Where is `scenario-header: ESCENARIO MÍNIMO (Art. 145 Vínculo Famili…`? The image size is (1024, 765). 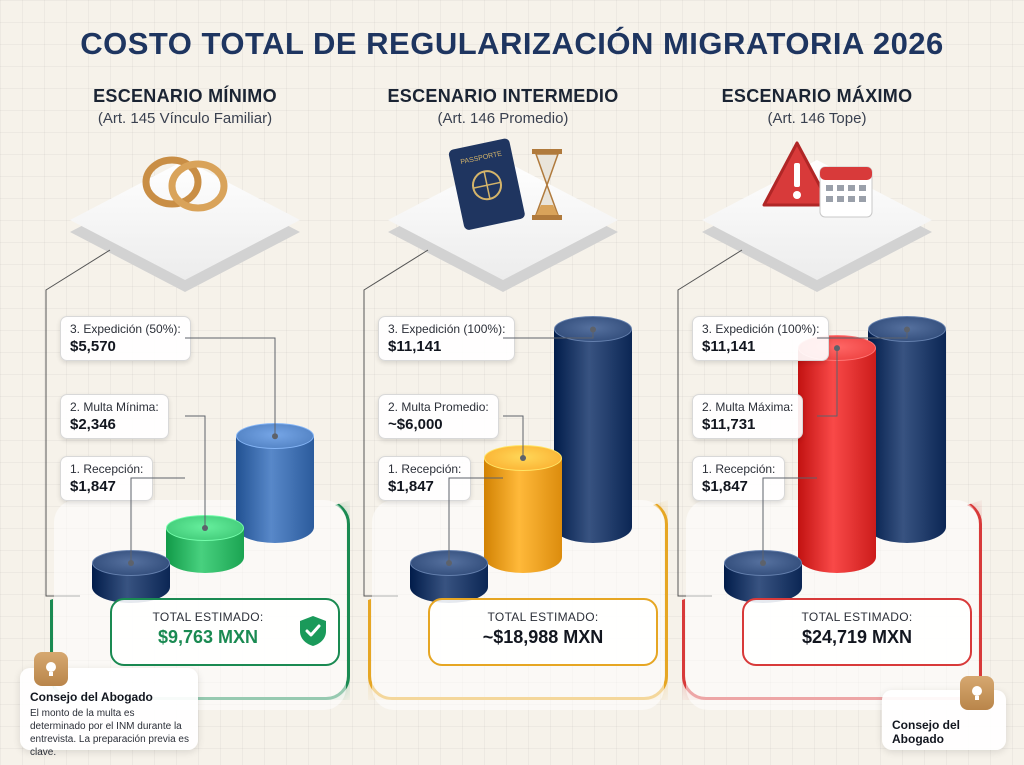 scenario-header: ESCENARIO MÍNIMO (Art. 145 Vínculo Famili… is located at coordinates (185, 106).